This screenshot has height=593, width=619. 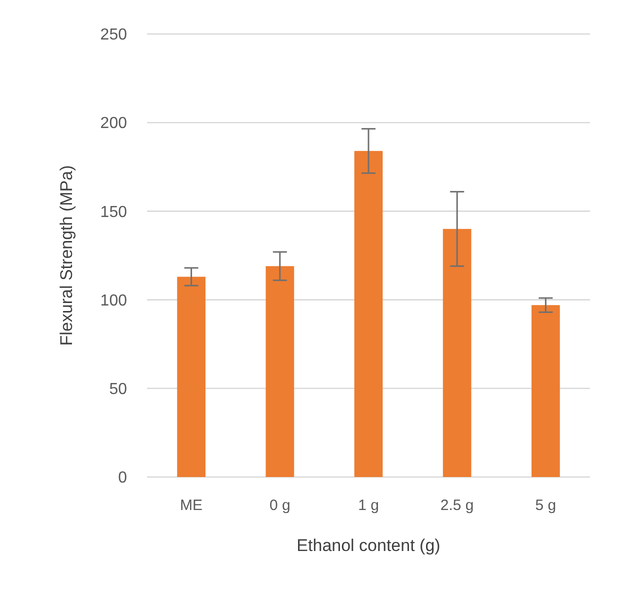 I want to click on y-tick-label: 200, so click(x=114, y=123).